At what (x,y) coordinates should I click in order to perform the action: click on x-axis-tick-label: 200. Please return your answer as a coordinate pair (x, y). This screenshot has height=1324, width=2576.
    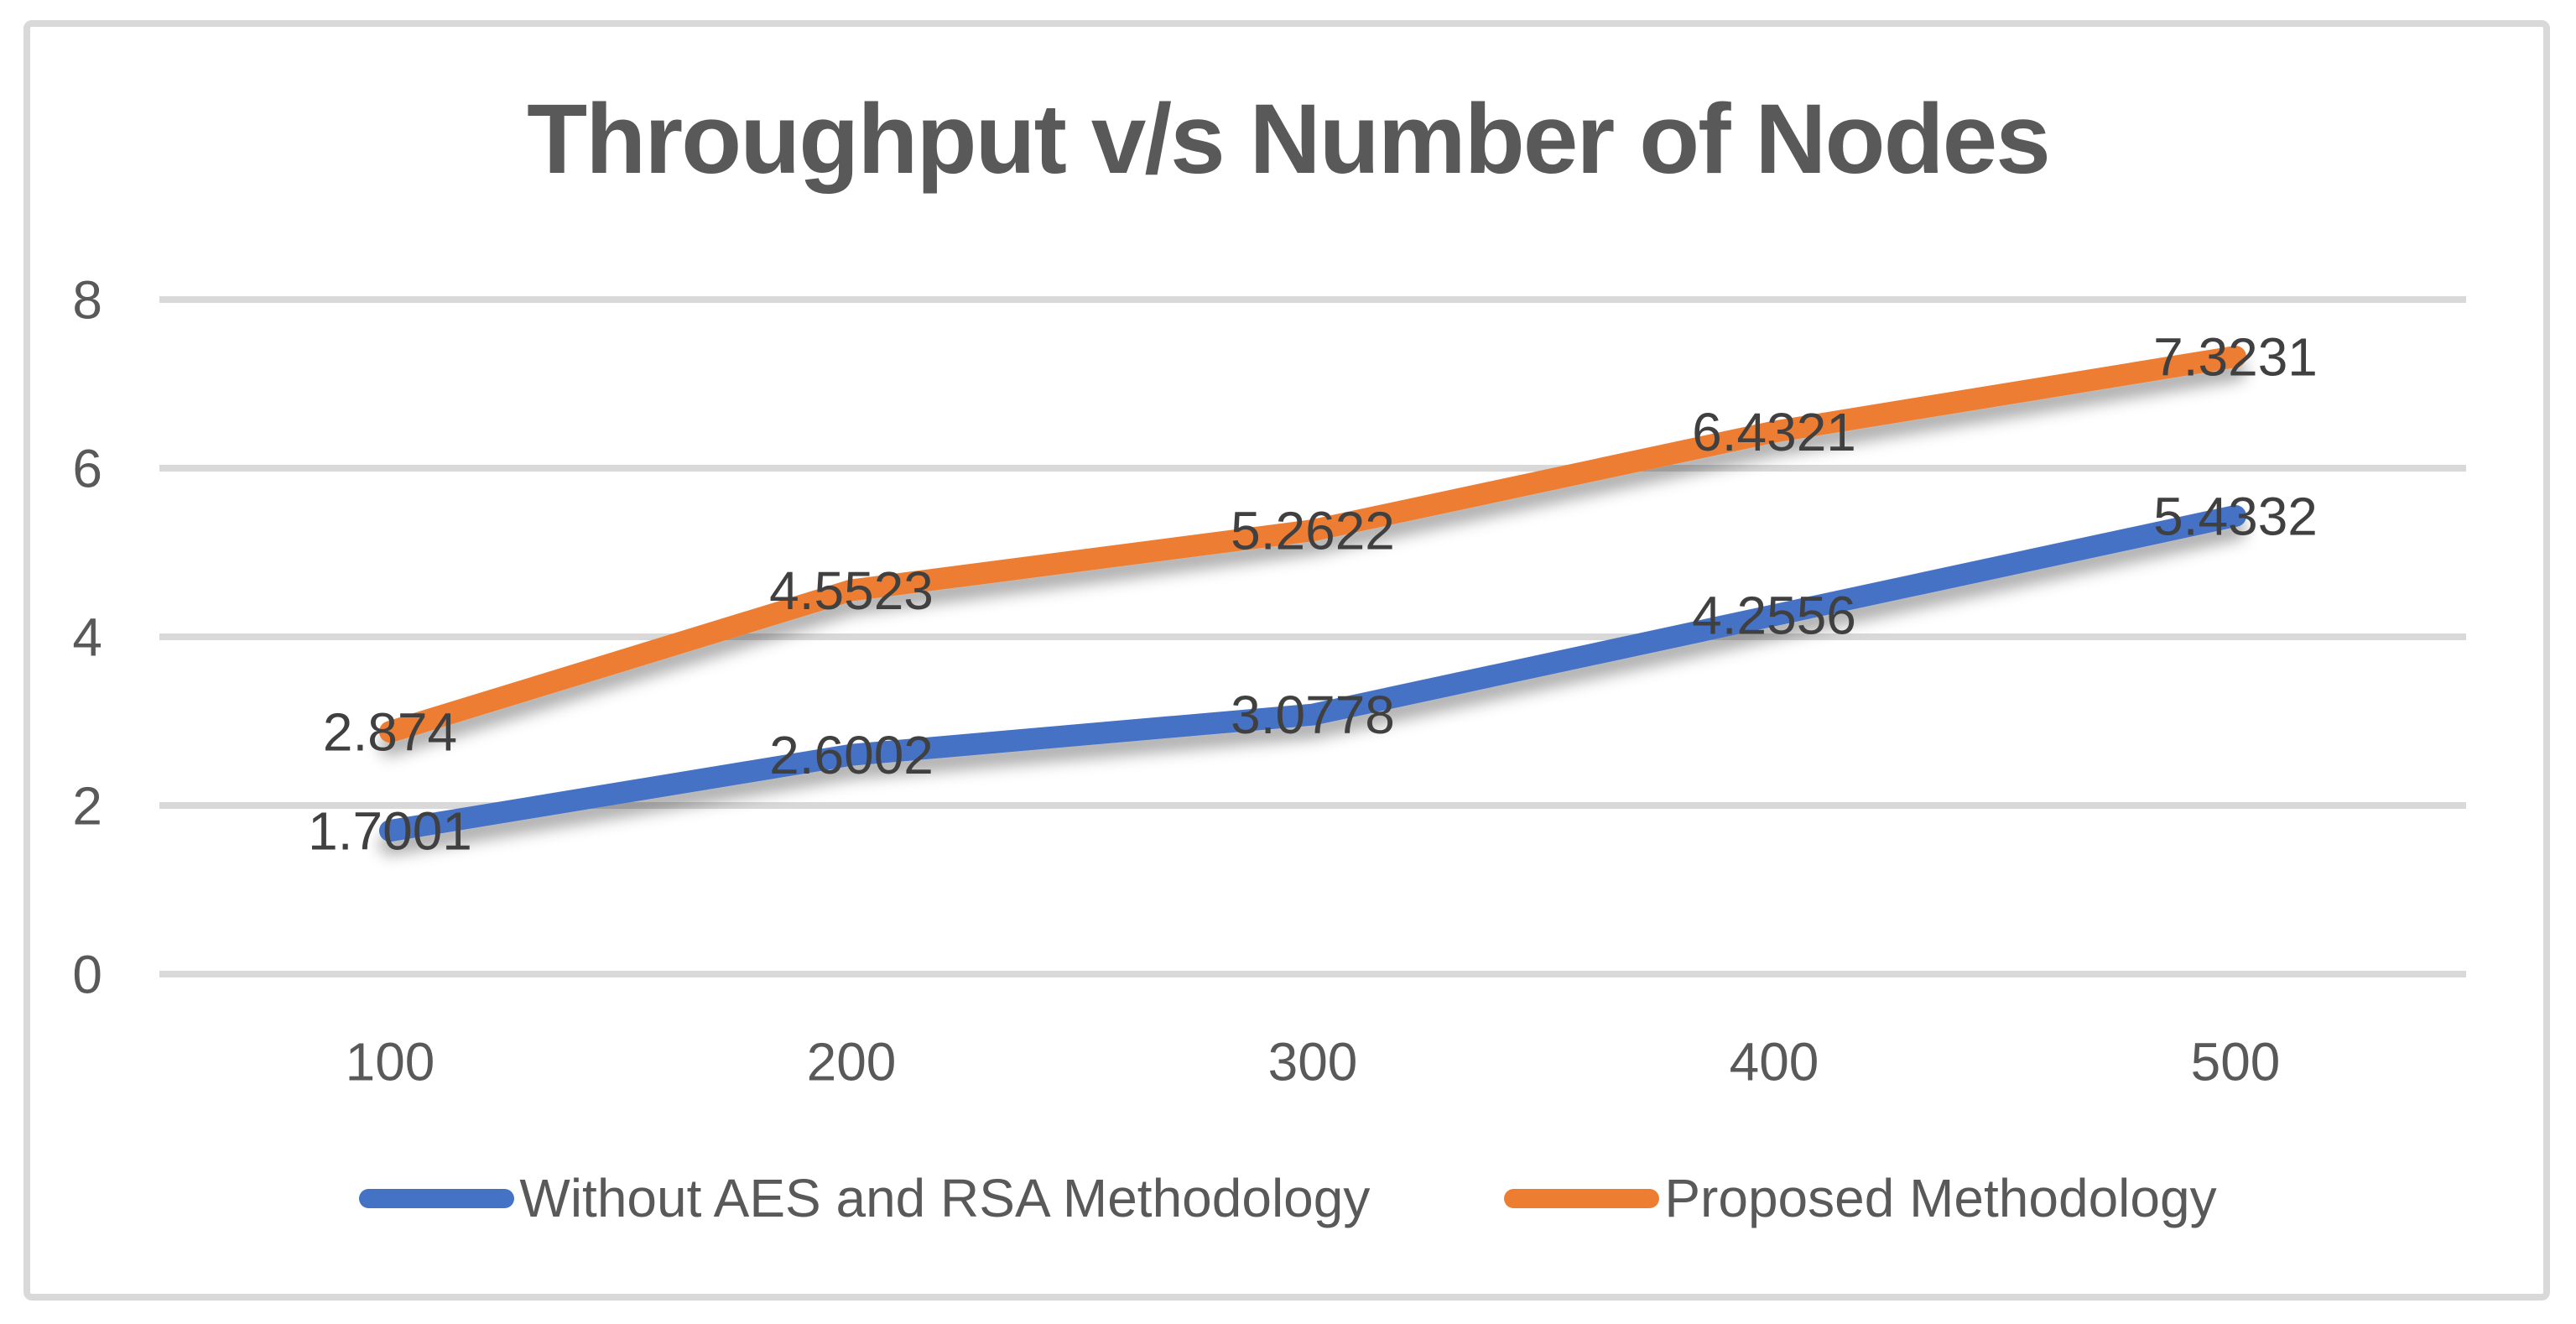
    Looking at the image, I should click on (852, 1061).